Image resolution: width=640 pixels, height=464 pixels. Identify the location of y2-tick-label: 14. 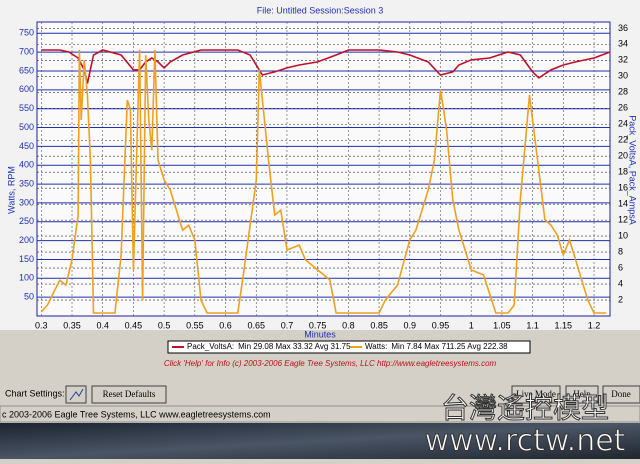
(623, 204).